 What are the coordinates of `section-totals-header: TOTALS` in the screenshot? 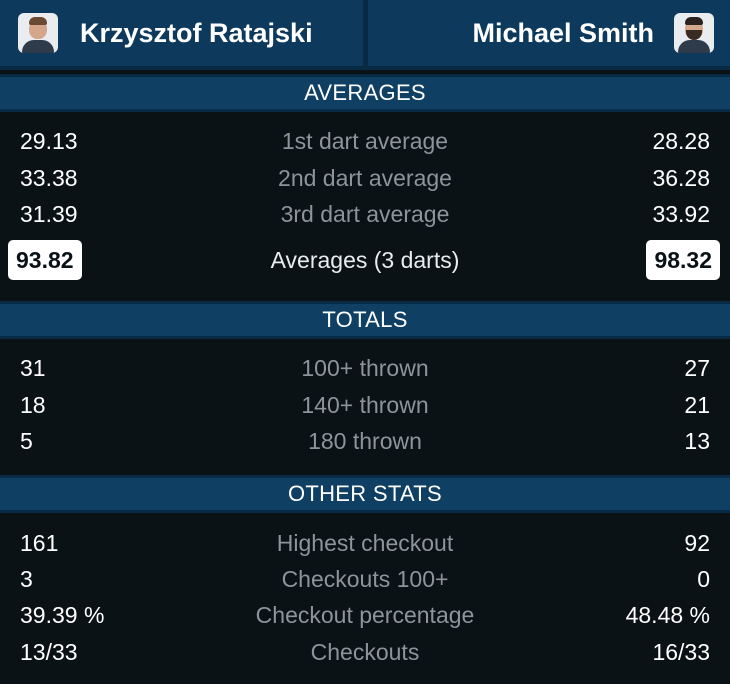 It's located at (365, 320).